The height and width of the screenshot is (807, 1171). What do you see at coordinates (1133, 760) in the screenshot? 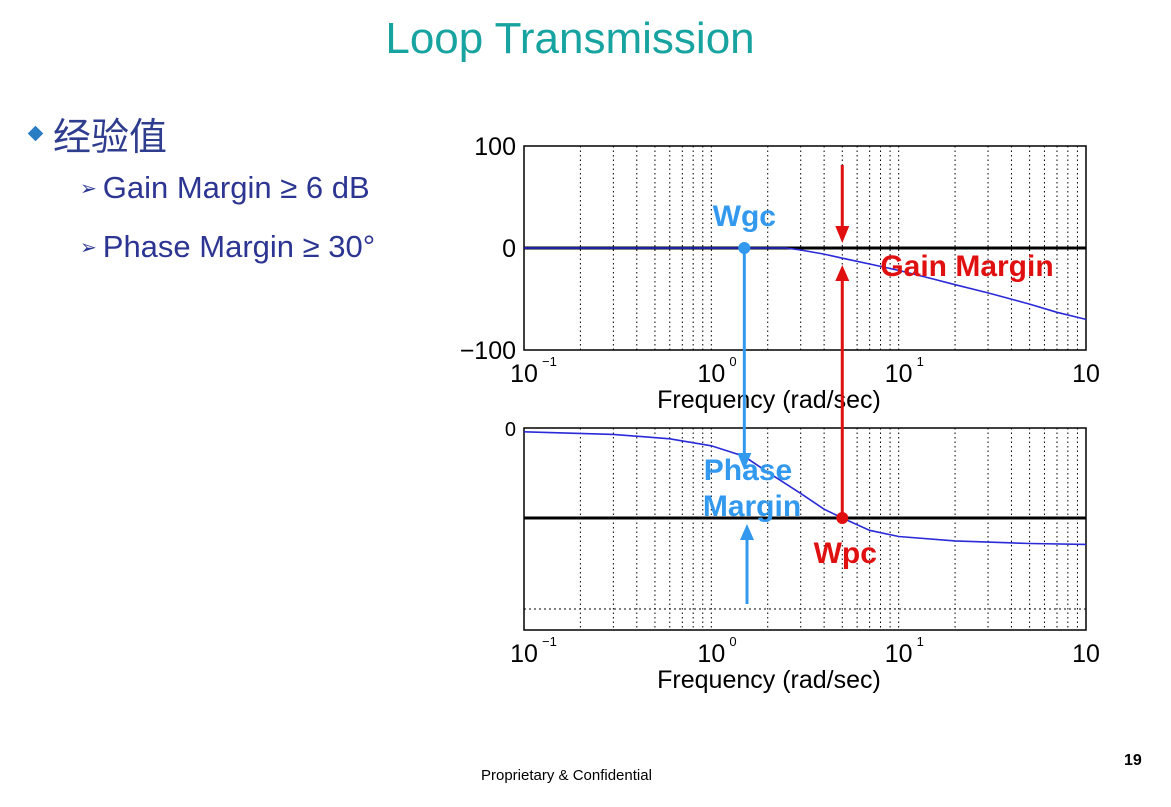
I see `page-number: 19` at bounding box center [1133, 760].